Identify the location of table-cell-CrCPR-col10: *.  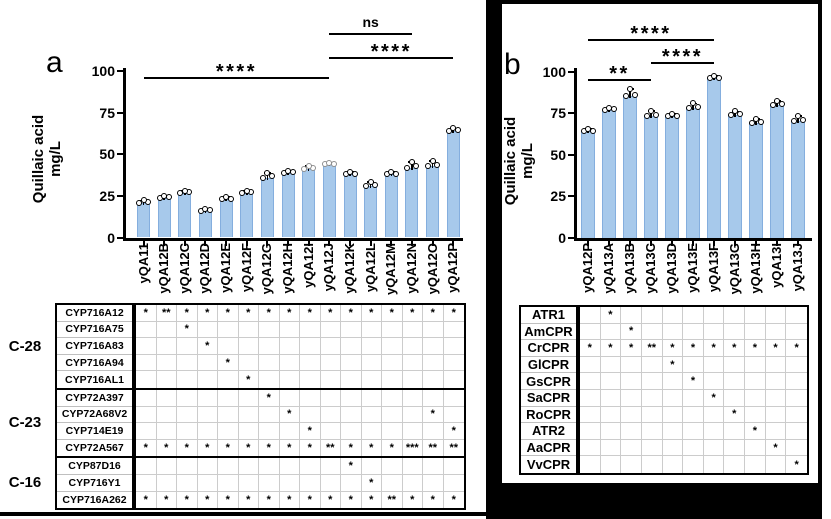
(776, 348).